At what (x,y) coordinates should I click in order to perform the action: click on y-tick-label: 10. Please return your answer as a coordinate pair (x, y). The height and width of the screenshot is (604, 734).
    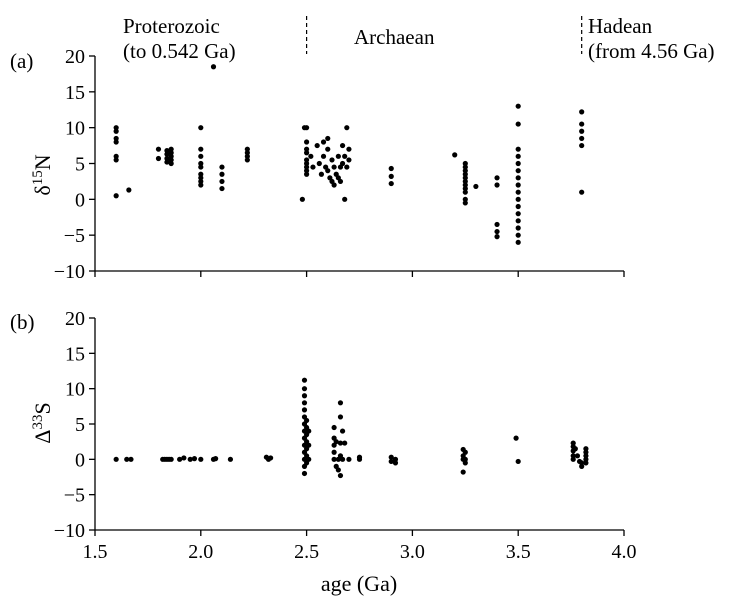
    Looking at the image, I should click on (75, 129).